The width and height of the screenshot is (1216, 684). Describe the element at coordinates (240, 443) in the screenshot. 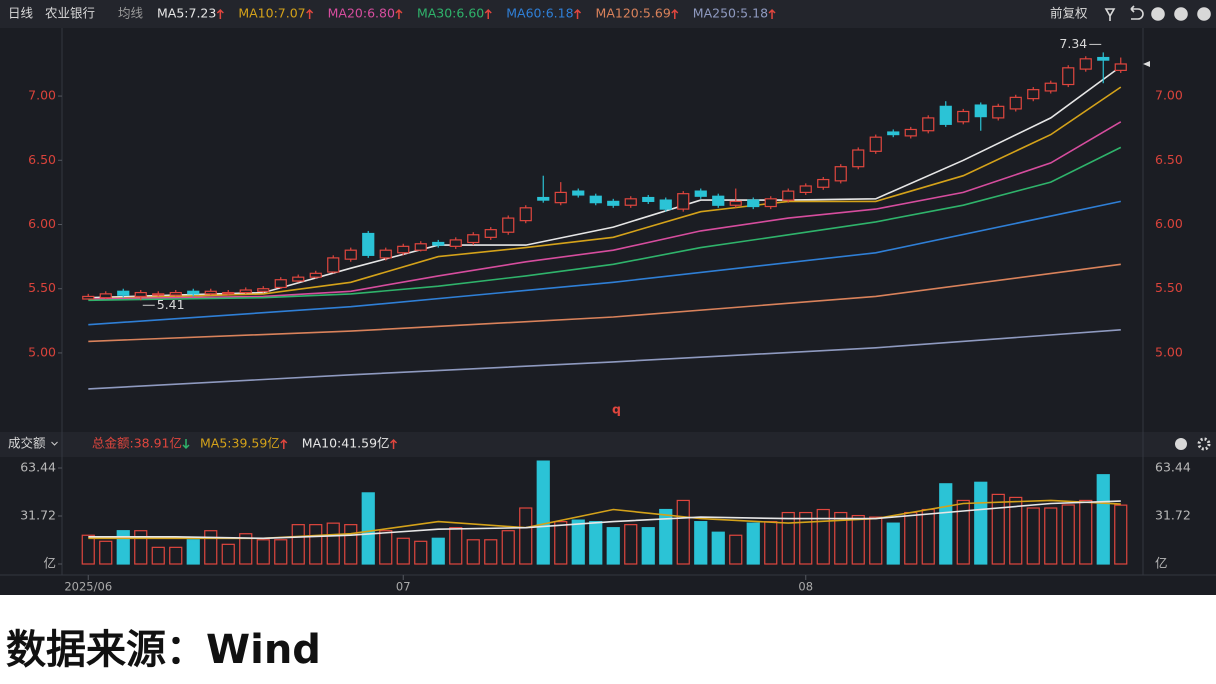

I see `legend-entry: MA5:39.59亿` at that location.